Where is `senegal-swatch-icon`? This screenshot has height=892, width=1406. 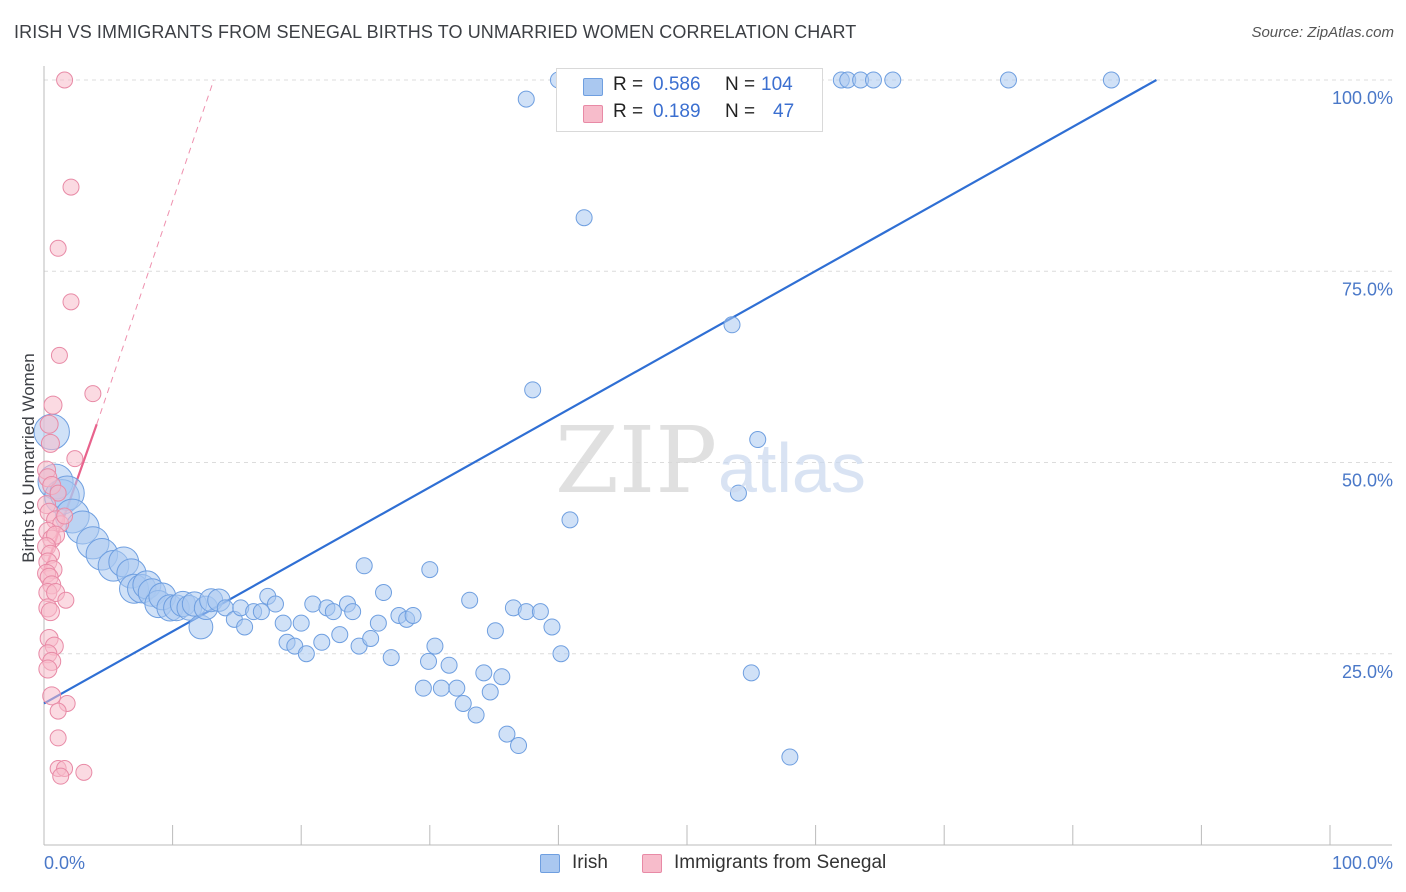 senegal-swatch-icon is located at coordinates (593, 114).